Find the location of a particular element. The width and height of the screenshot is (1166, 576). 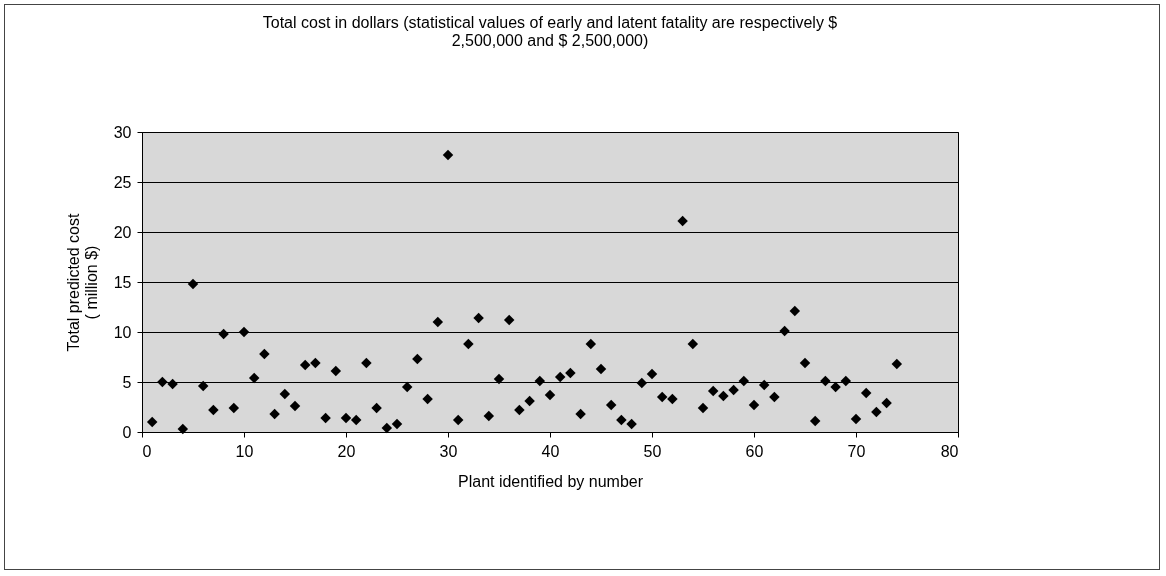

x-tick-label: 30 is located at coordinates (448, 451).